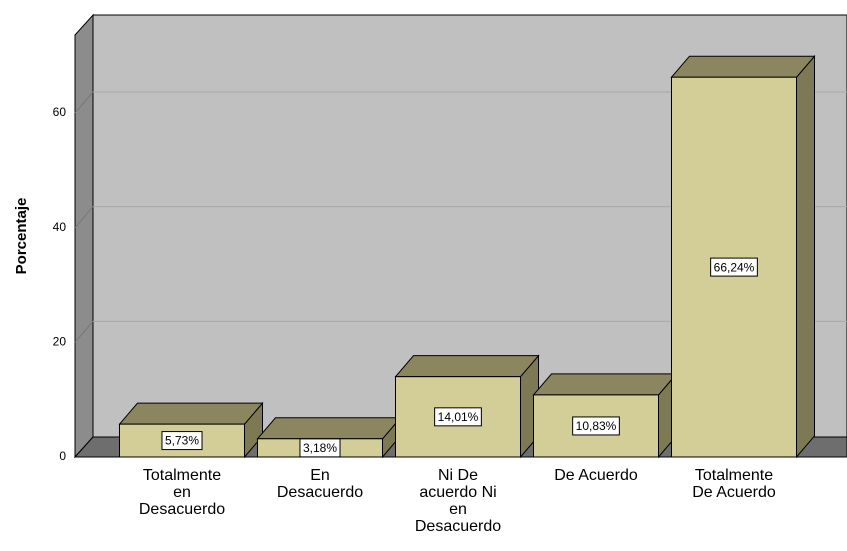  Describe the element at coordinates (62, 456) in the screenshot. I see `y-tick-label: 0` at that location.